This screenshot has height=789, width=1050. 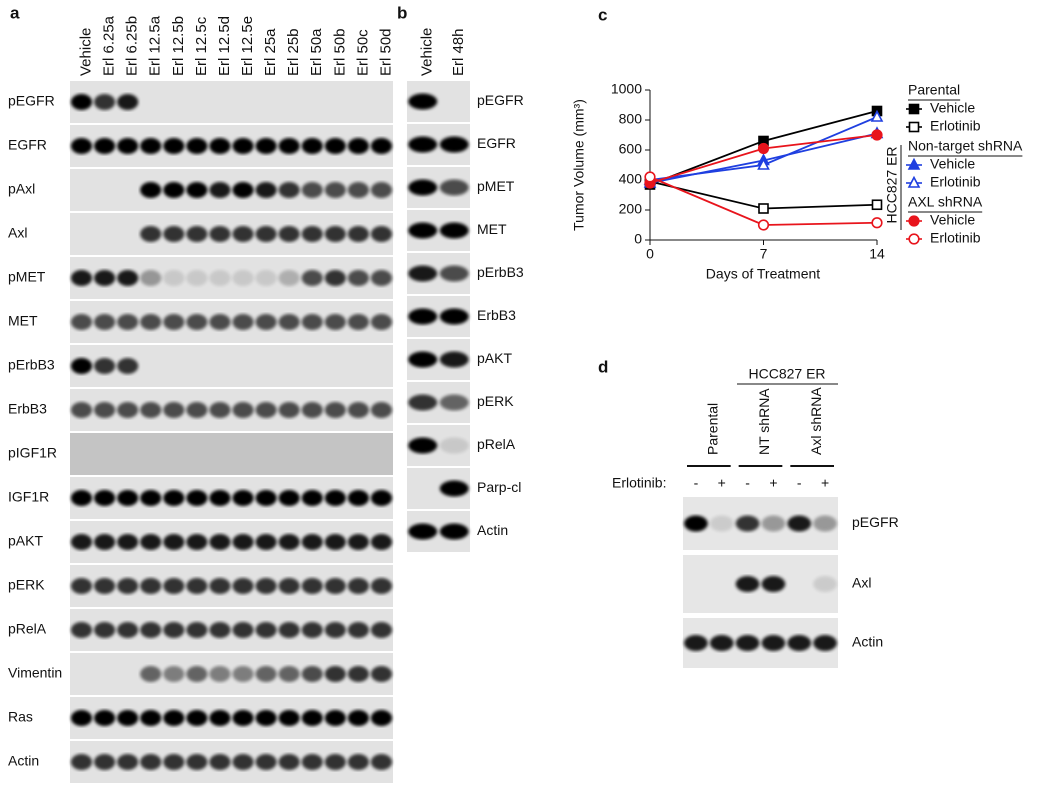 I want to click on y-tick-label: 800, so click(x=631, y=119).